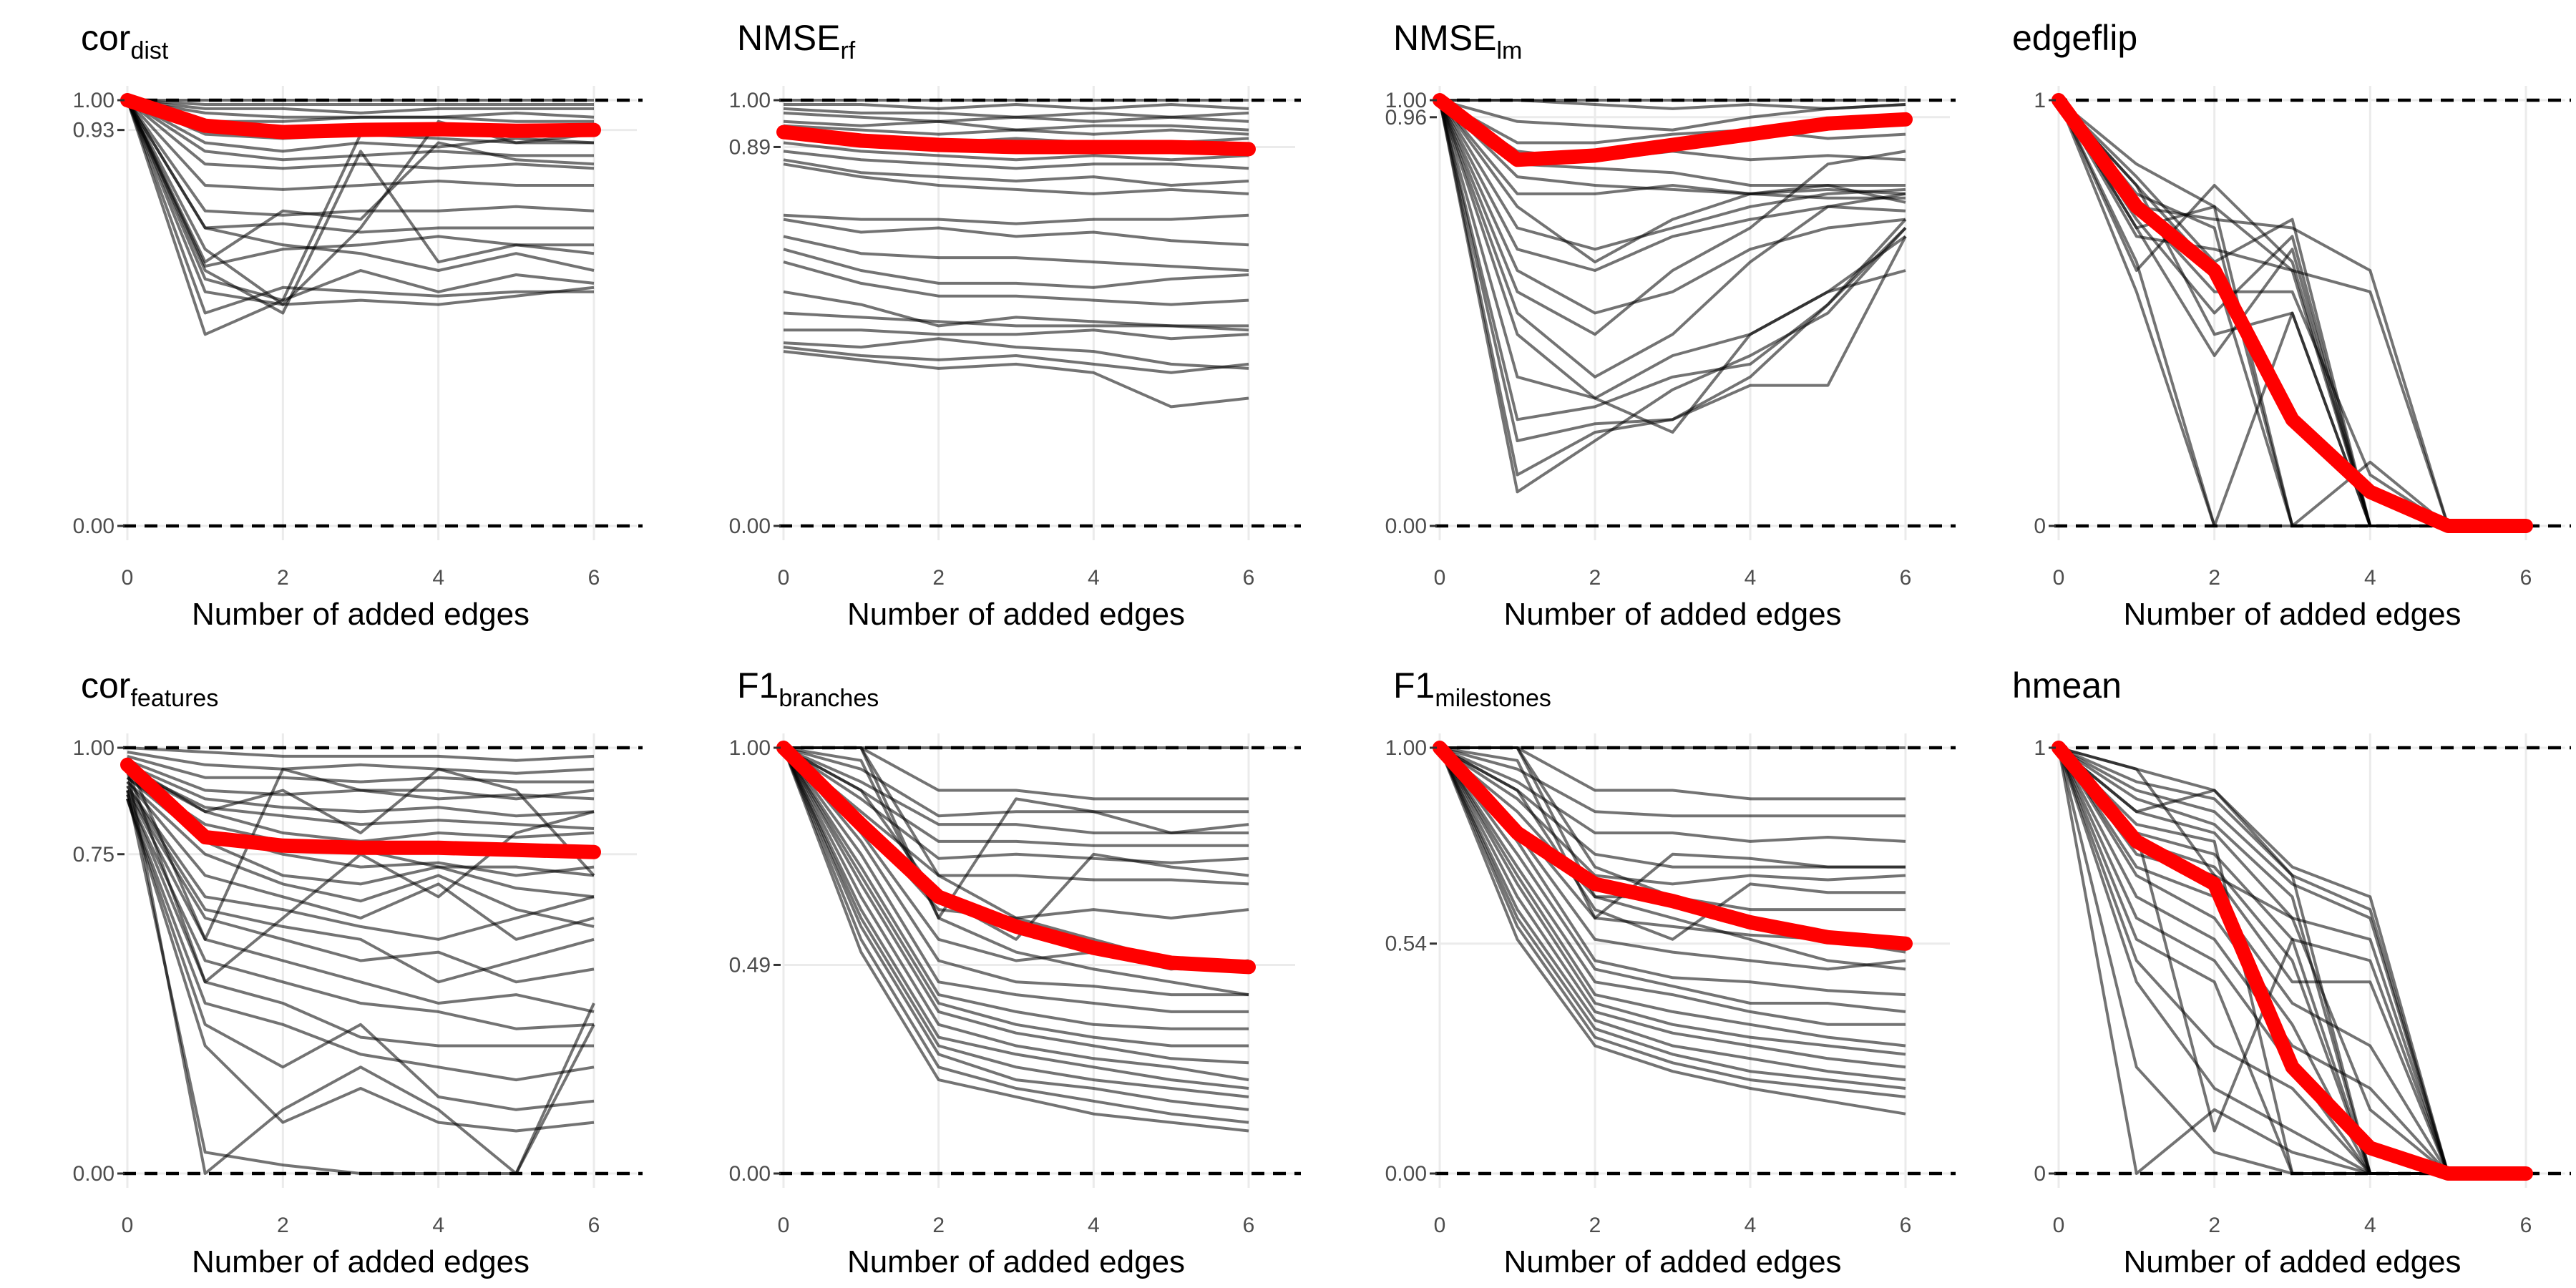 This screenshot has height=1288, width=2576. Describe the element at coordinates (1472, 688) in the screenshot. I see `panel-title: F1milestones` at that location.